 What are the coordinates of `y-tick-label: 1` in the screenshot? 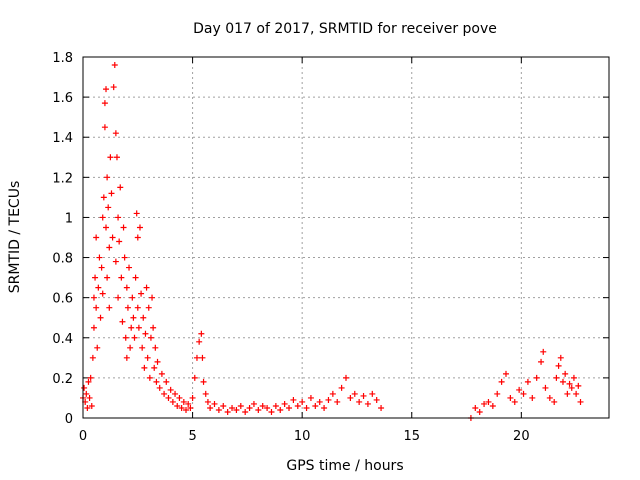 It's located at (69, 218).